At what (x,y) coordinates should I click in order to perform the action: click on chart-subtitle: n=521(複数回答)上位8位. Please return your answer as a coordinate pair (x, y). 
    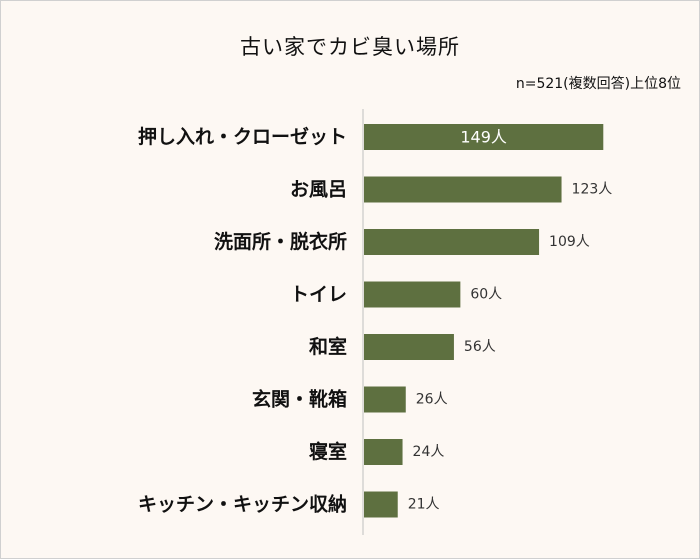
    Looking at the image, I should click on (598, 84).